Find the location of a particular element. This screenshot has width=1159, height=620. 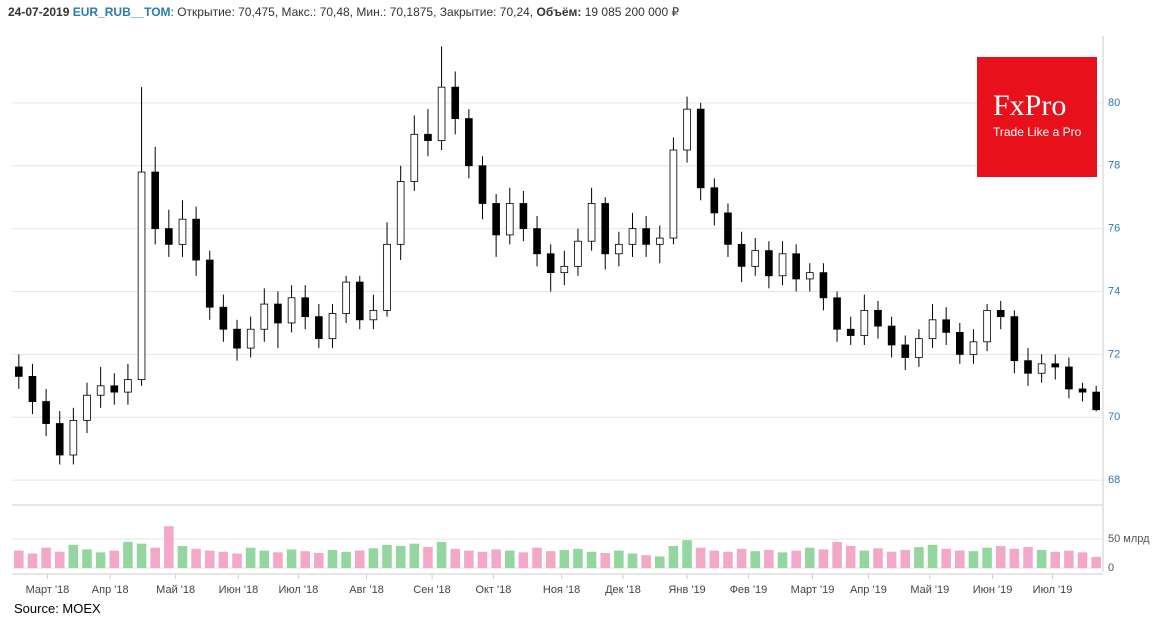

x-tick-label: Май '18 is located at coordinates (175, 590).